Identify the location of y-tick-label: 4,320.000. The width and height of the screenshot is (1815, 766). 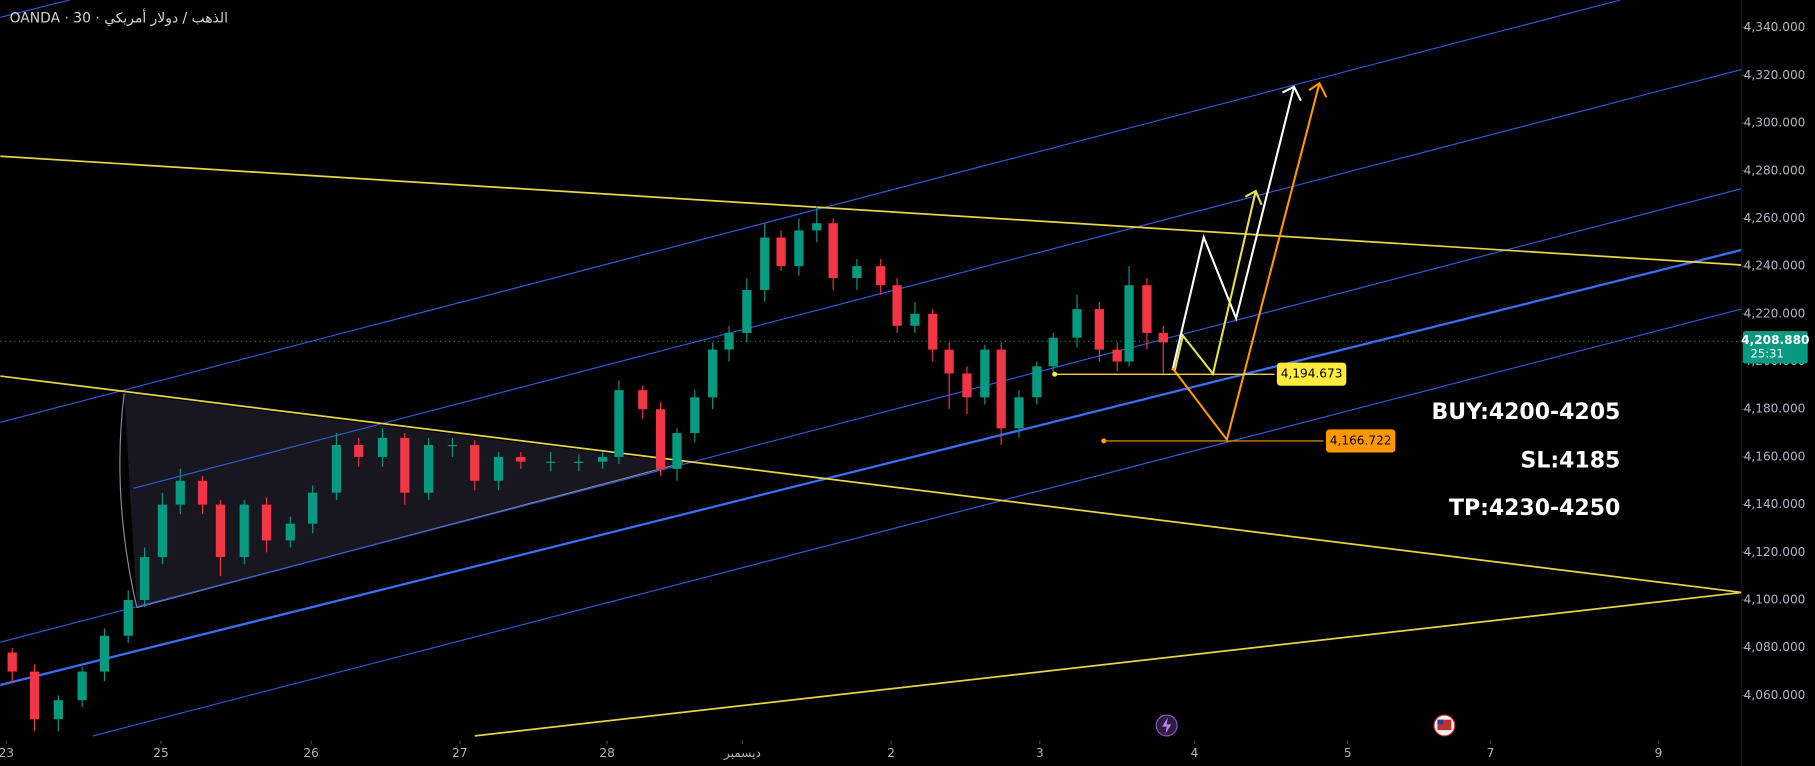
(1775, 75).